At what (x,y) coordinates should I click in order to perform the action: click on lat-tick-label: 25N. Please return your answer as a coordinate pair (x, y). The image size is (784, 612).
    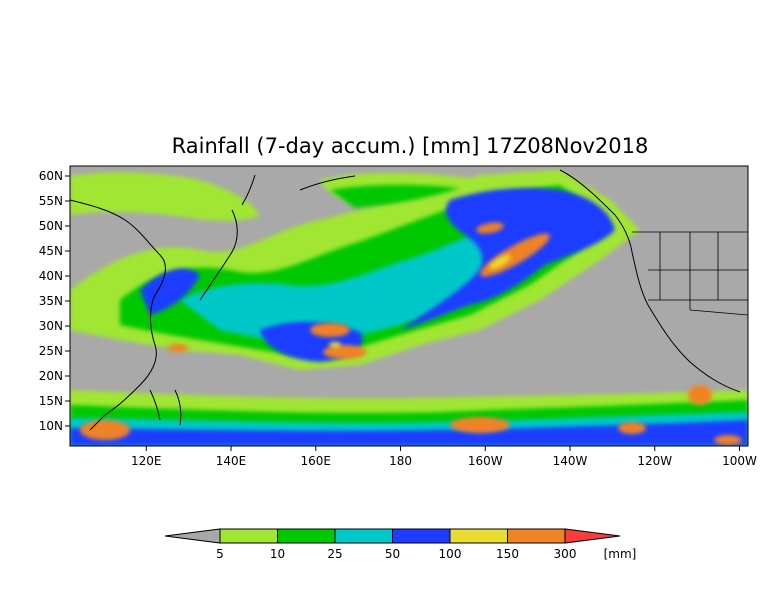
    Looking at the image, I should click on (51, 351).